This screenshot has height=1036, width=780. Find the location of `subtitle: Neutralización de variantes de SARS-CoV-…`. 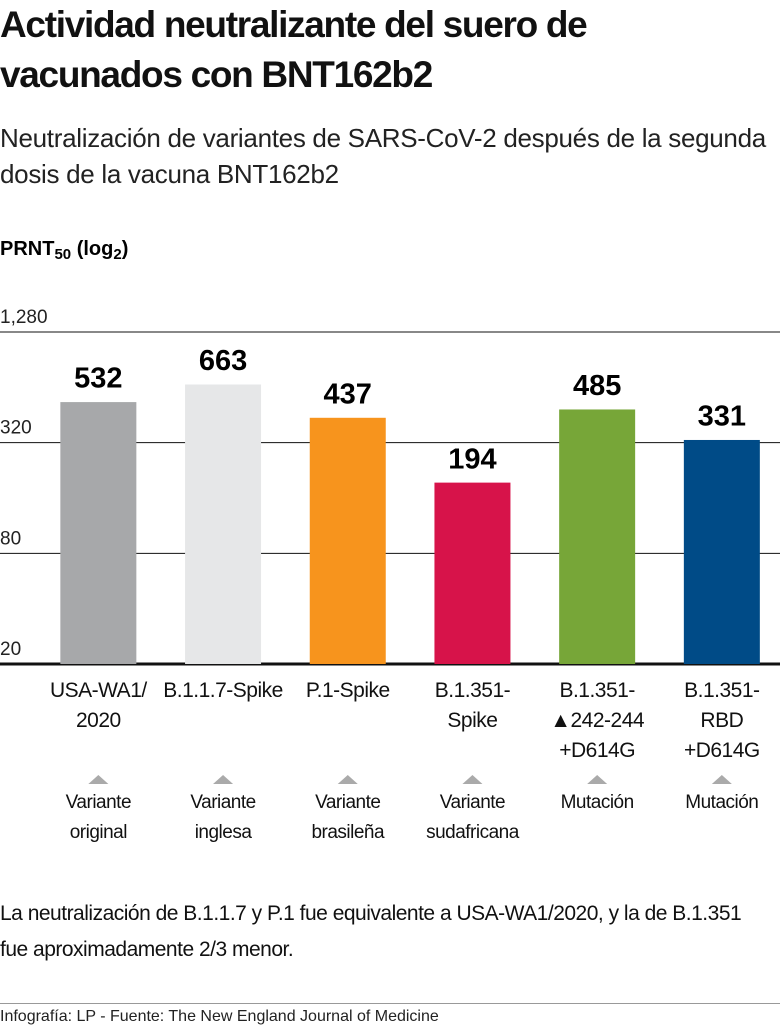

subtitle: Neutralización de variantes de SARS-CoV-… is located at coordinates (383, 156).